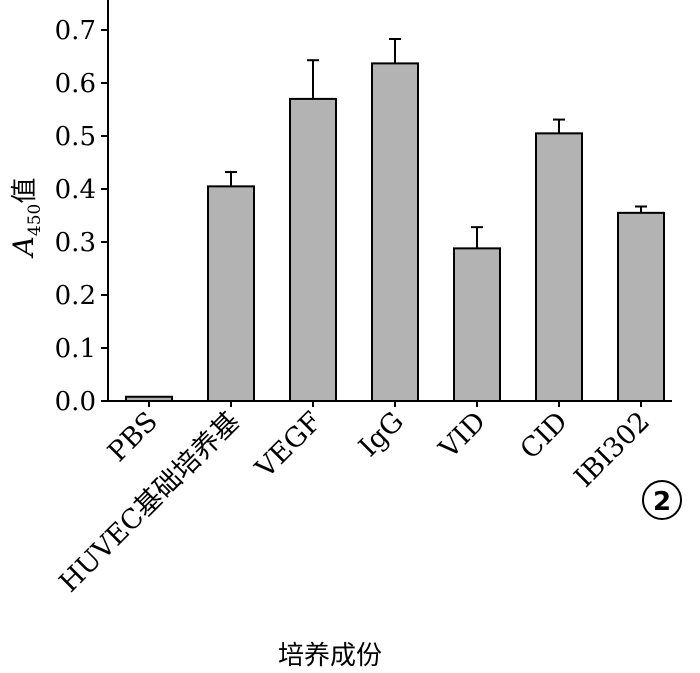  I want to click on y-axis-label-subscript: 450, so click(35, 220).